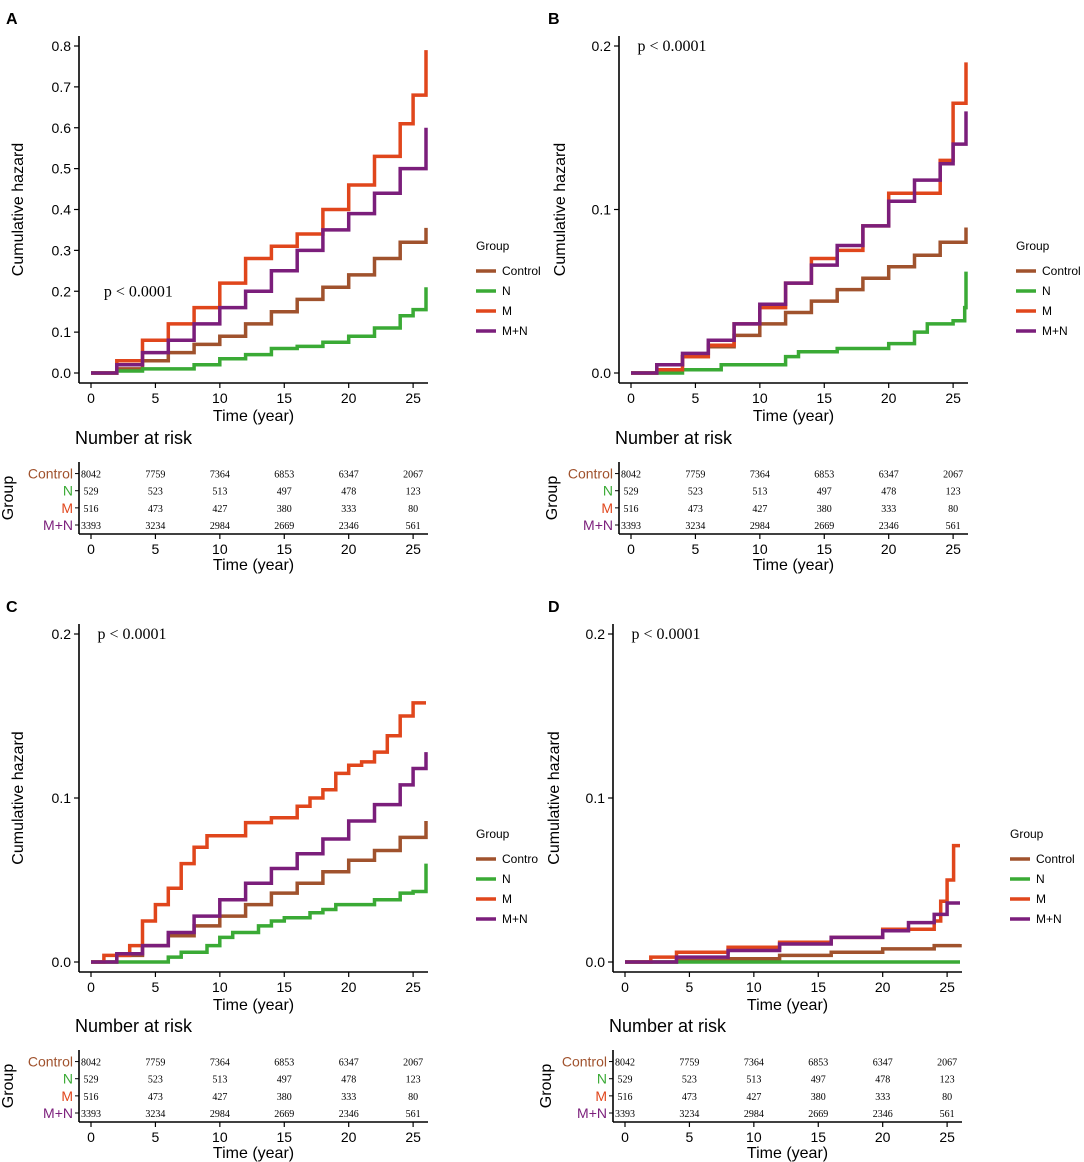 This screenshot has width=1084, height=1162. Describe the element at coordinates (1040, 879) in the screenshot. I see `legend-label: N` at that location.